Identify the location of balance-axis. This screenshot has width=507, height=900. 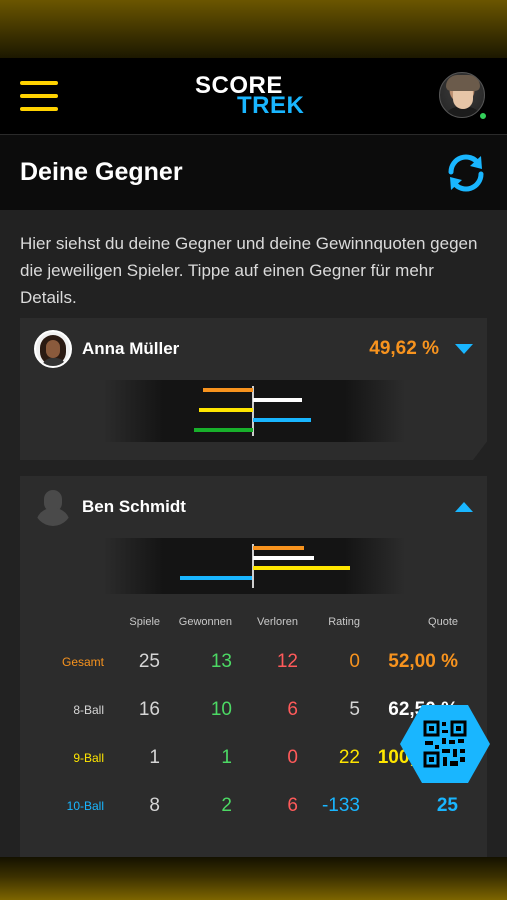
(252, 411).